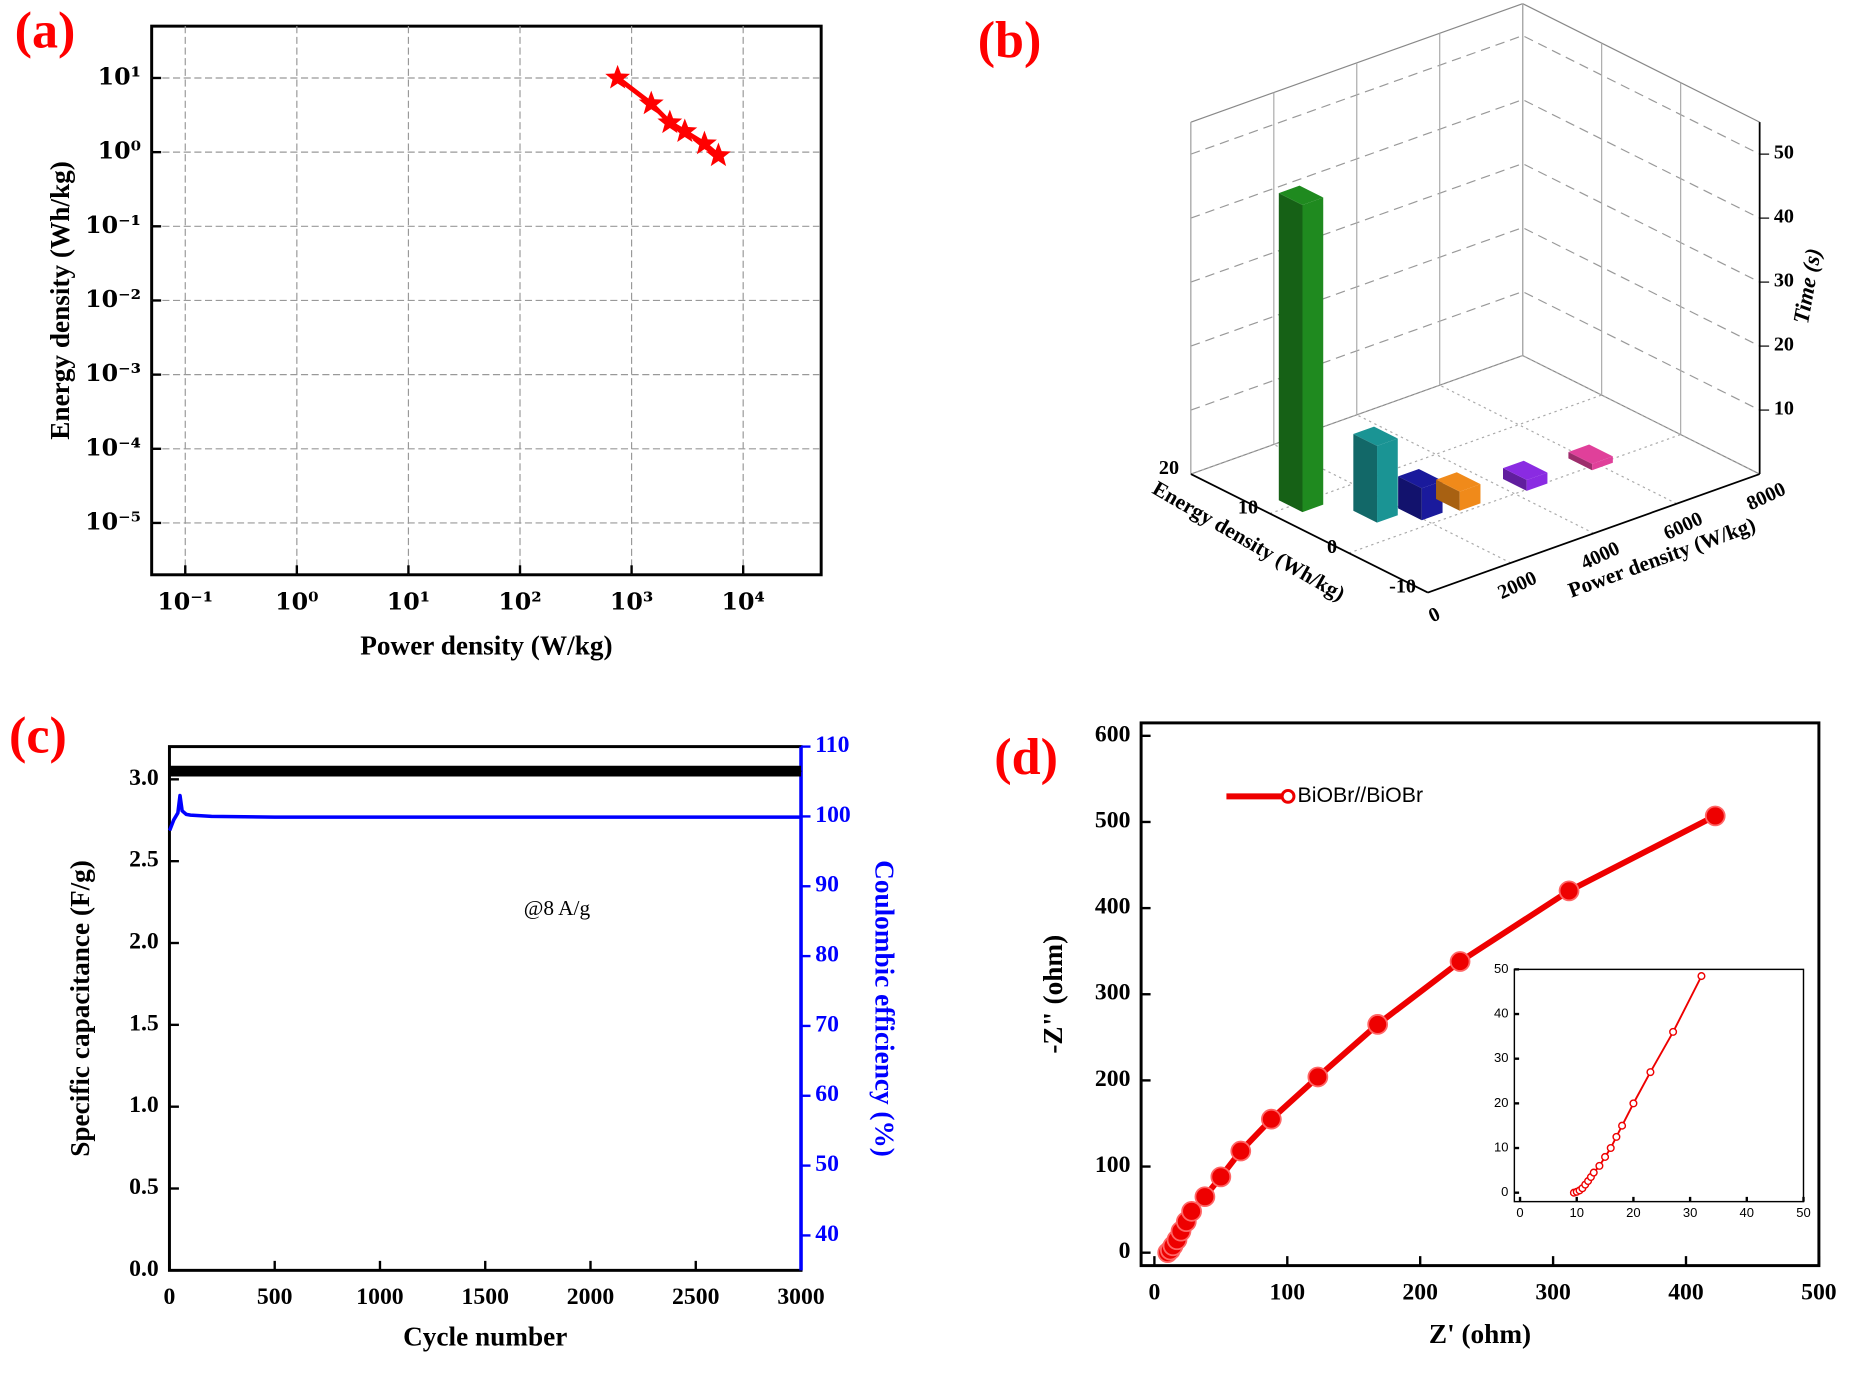 The image size is (1858, 1383). What do you see at coordinates (884, 1008) in the screenshot?
I see `y2-axis-label: Coulombic efficiency (%)` at bounding box center [884, 1008].